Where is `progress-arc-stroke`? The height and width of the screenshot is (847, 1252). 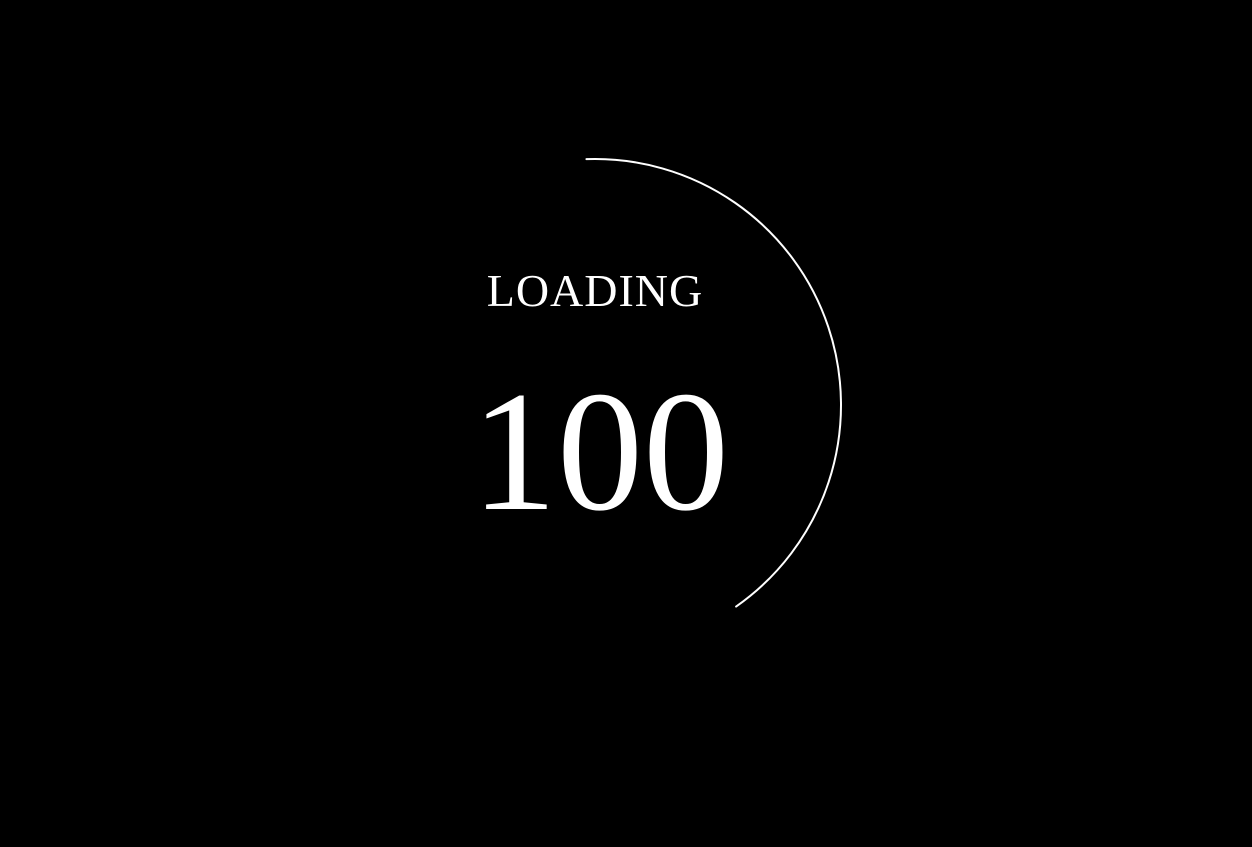 progress-arc-stroke is located at coordinates (713, 383).